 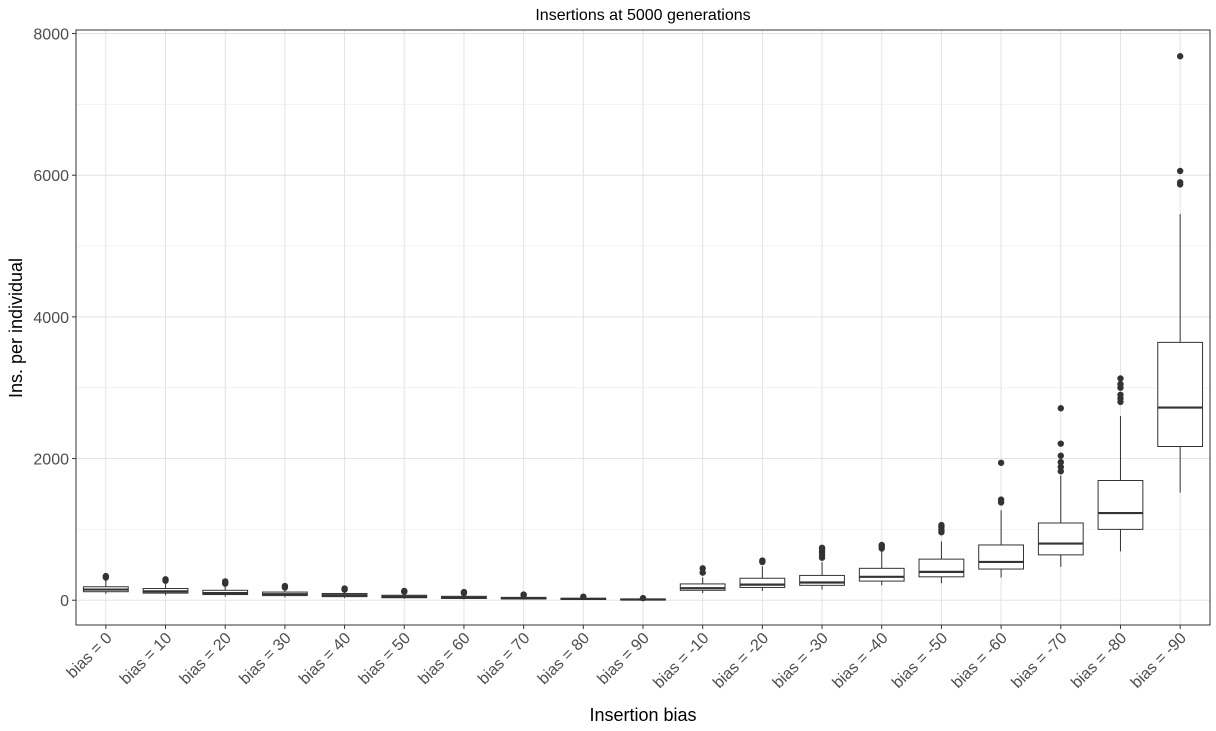 What do you see at coordinates (64, 601) in the screenshot?
I see `y-tick-label: 0` at bounding box center [64, 601].